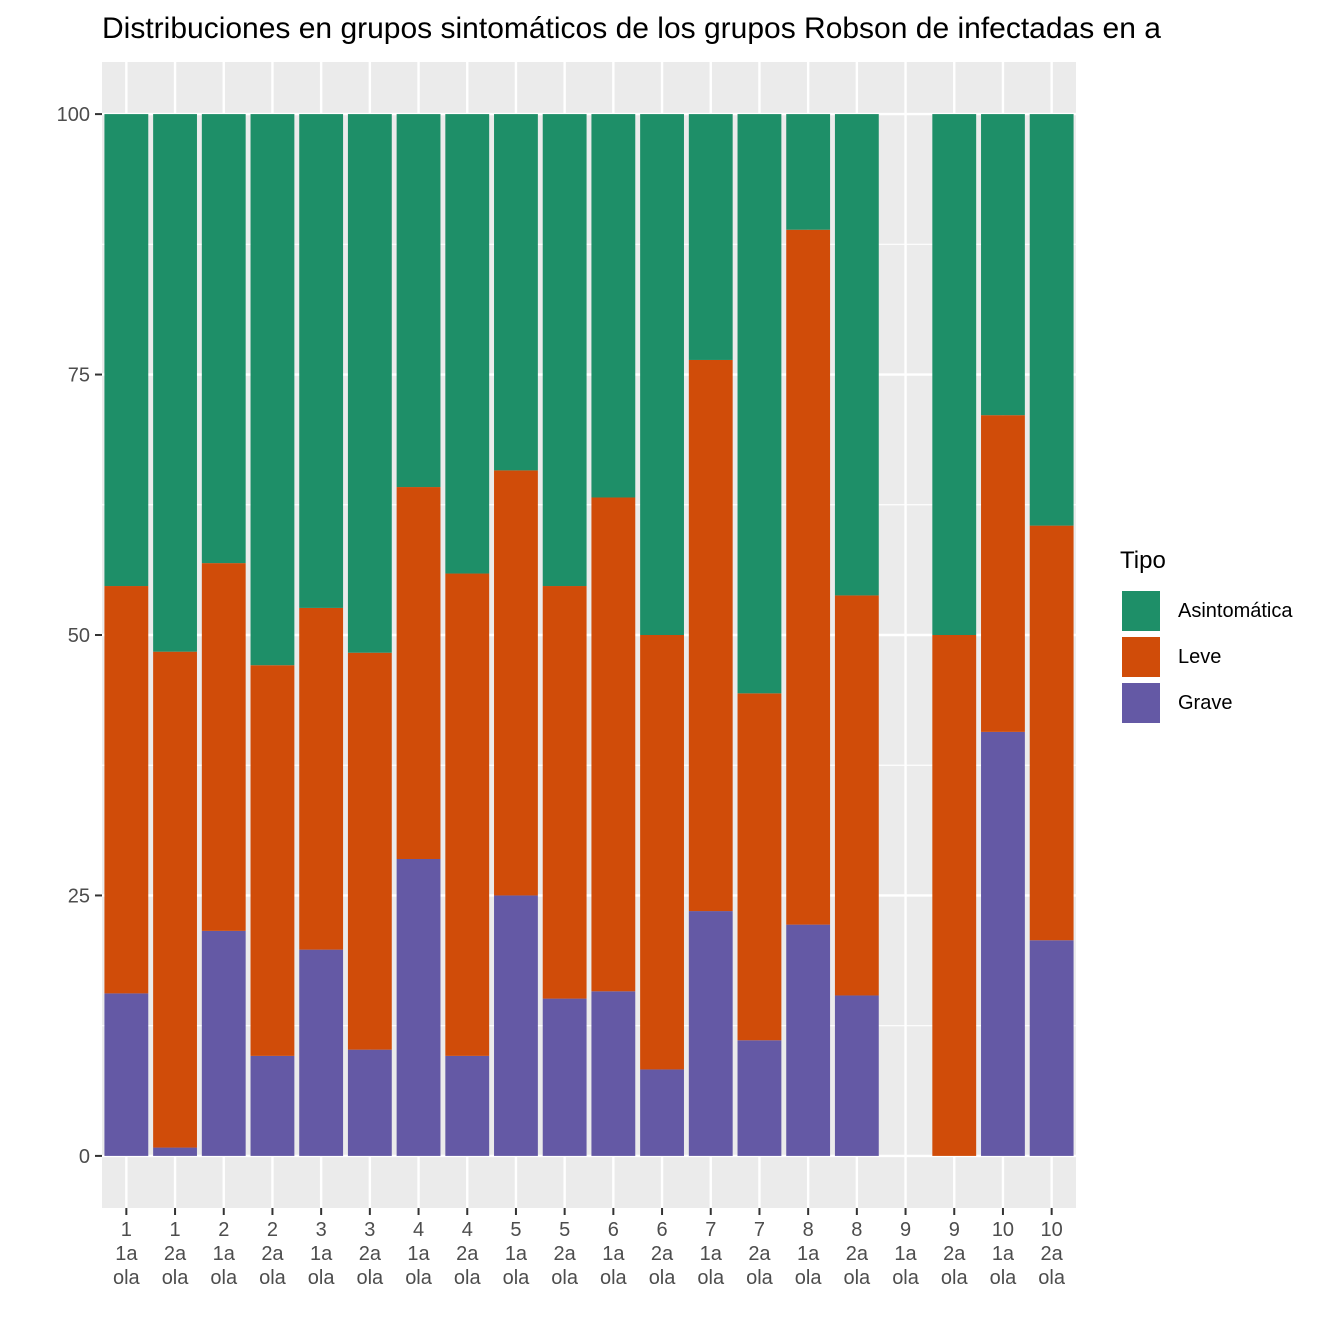 The image size is (1344, 1344). I want to click on x-tick-label: 4, so click(467, 1230).